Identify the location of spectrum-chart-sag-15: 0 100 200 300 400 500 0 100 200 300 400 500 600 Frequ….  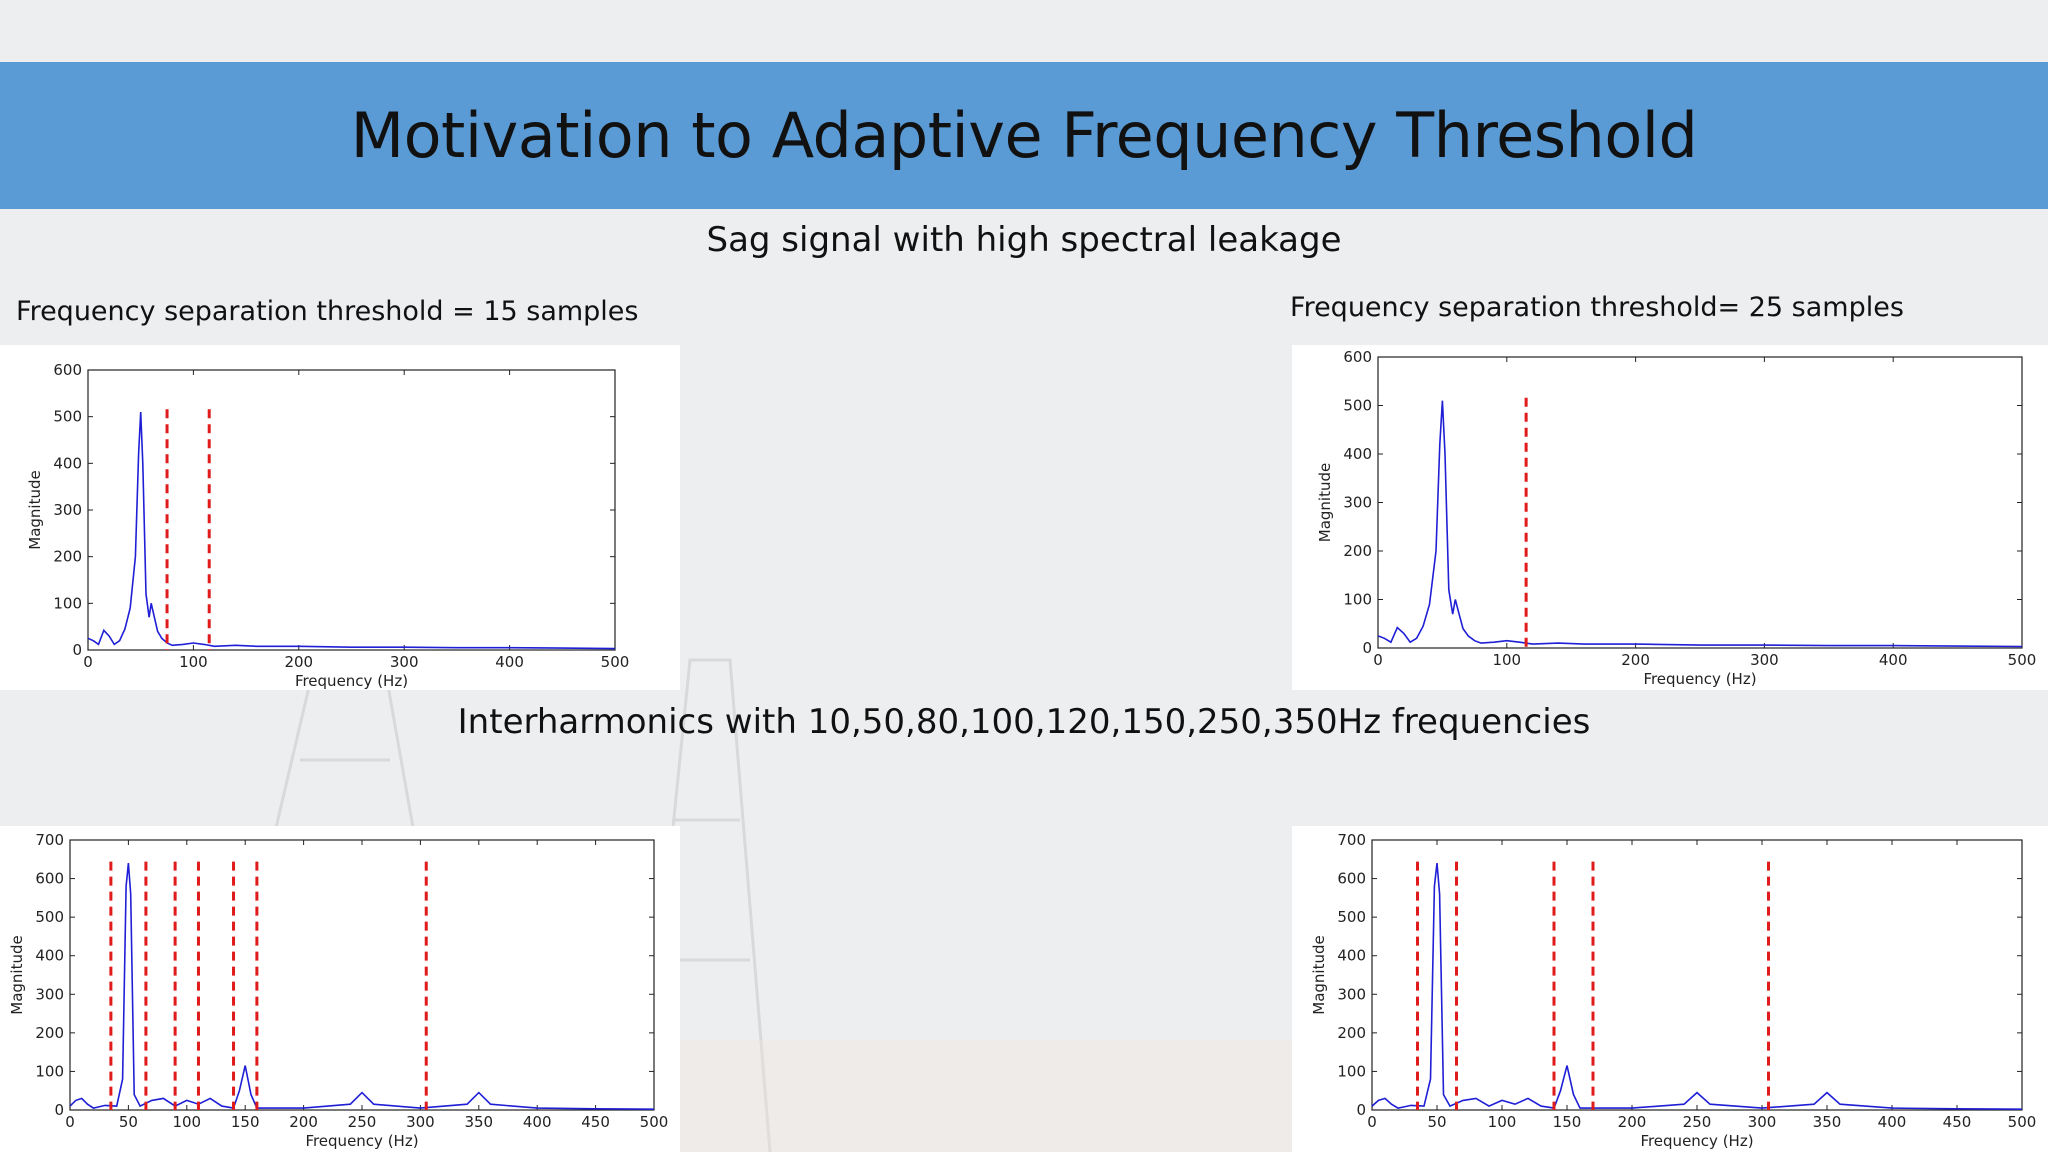
(328, 525).